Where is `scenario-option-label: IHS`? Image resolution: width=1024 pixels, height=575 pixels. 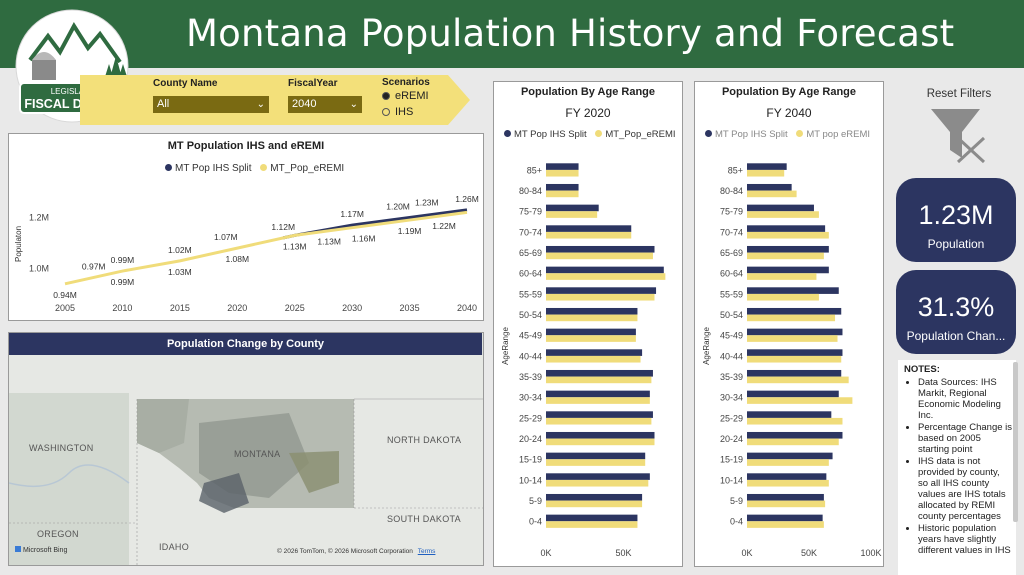 scenario-option-label: IHS is located at coordinates (404, 112).